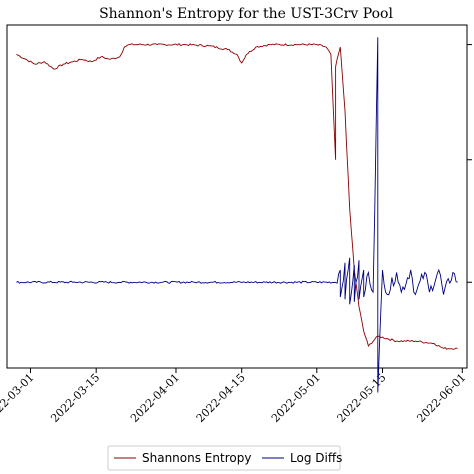 The width and height of the screenshot is (474, 474). What do you see at coordinates (362, 398) in the screenshot?
I see `x-tick-label: 2022-05-15` at bounding box center [362, 398].